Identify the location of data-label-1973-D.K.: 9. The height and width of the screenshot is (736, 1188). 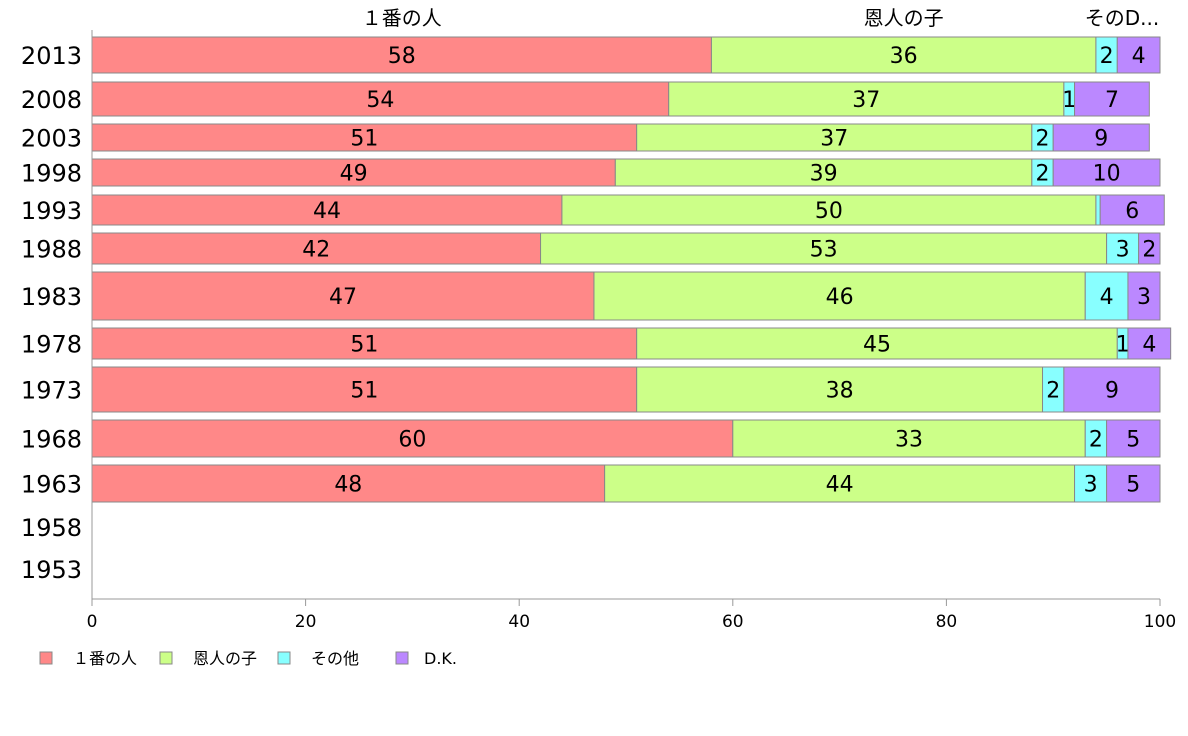
(1112, 391).